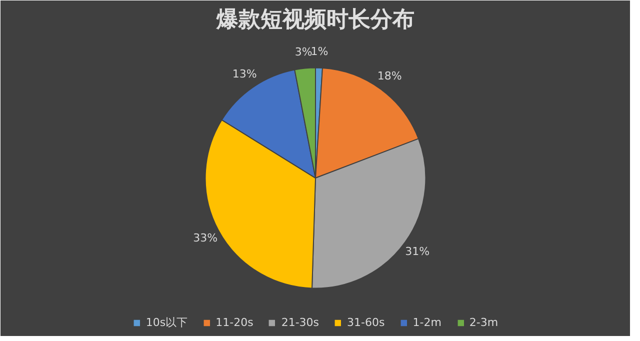 This screenshot has height=341, width=640. Describe the element at coordinates (319, 51) in the screenshot. I see `data-label: 1%` at that location.